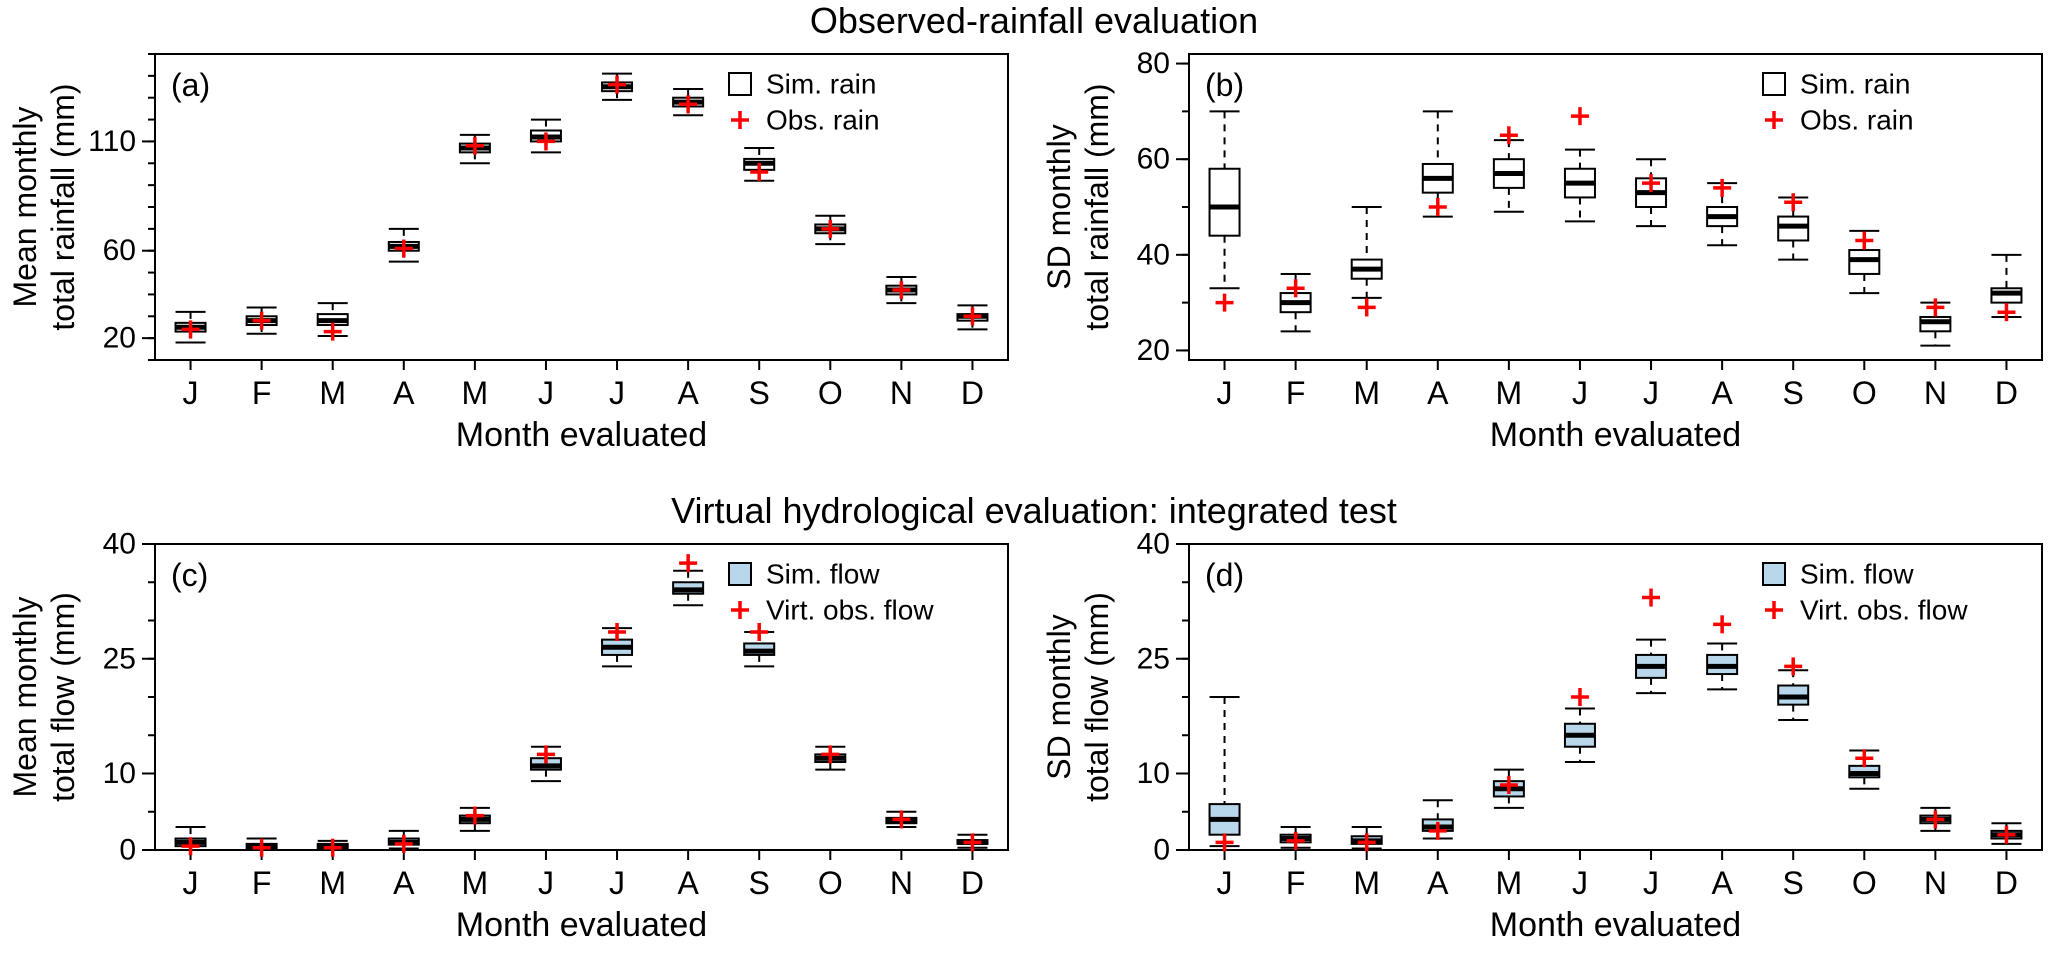  What do you see at coordinates (823, 120) in the screenshot?
I see `legend-label: Obs. rain` at bounding box center [823, 120].